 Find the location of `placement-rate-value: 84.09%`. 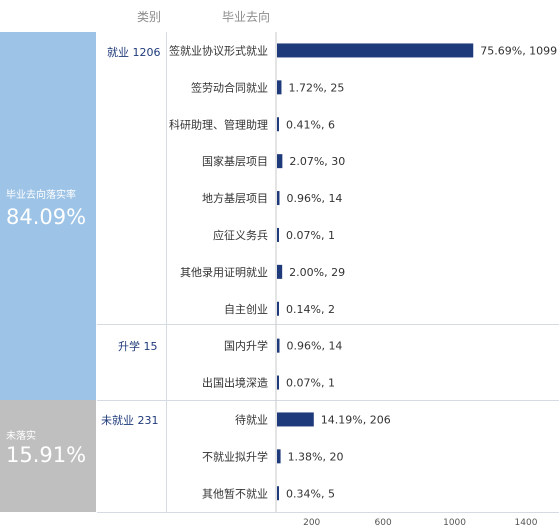

placement-rate-value: 84.09% is located at coordinates (46, 217).